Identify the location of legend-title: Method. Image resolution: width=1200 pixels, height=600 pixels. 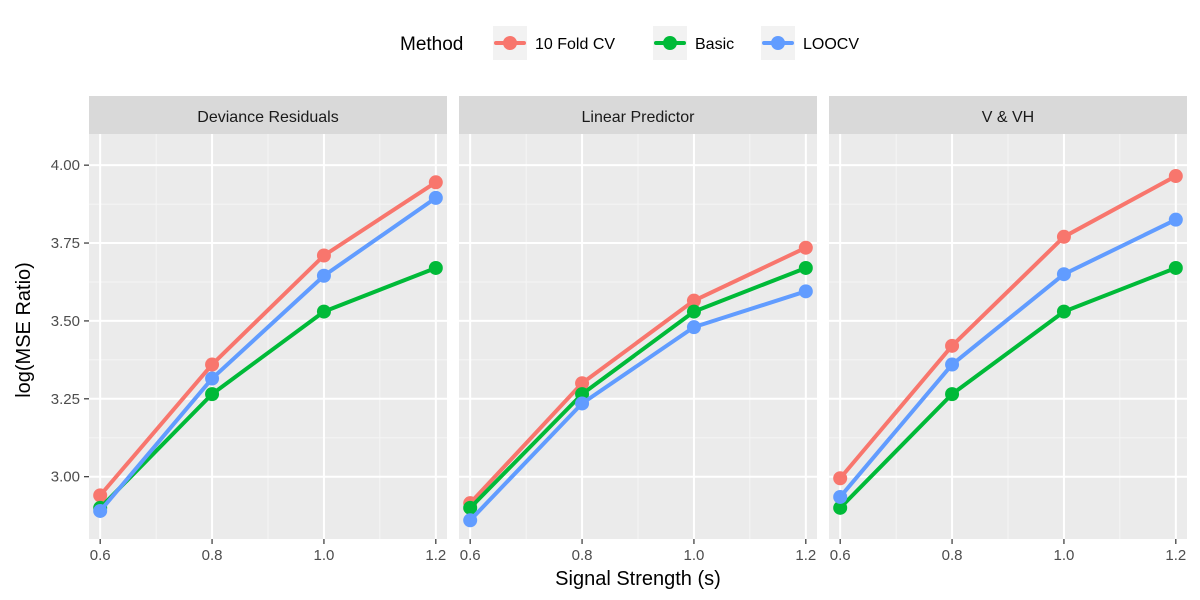
(431, 44).